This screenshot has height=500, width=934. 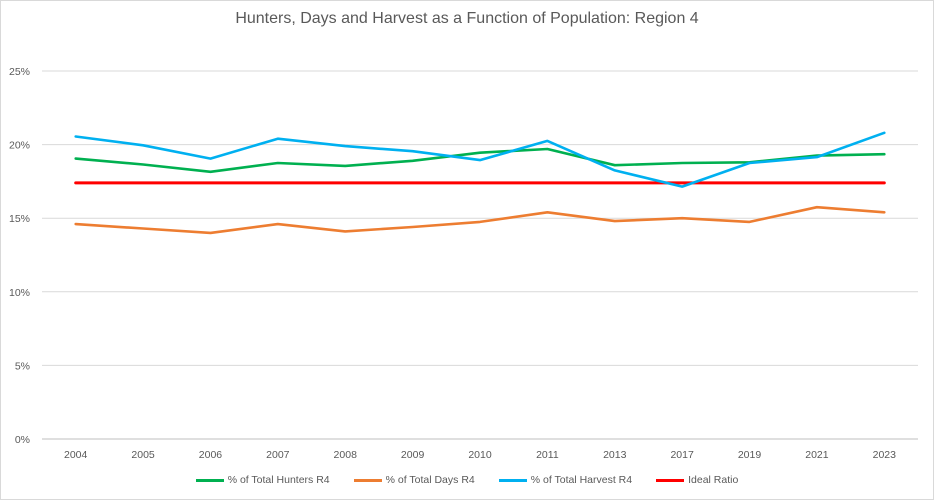 What do you see at coordinates (750, 455) in the screenshot?
I see `x-tick-label: 2019` at bounding box center [750, 455].